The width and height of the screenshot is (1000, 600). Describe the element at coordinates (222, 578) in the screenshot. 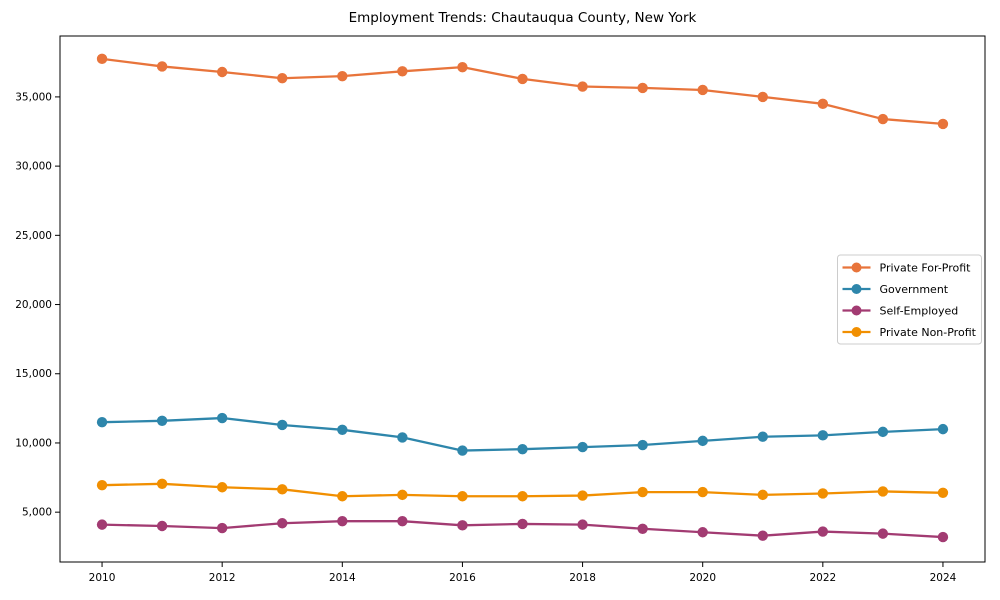

I see `x-tick-label: 2012` at that location.